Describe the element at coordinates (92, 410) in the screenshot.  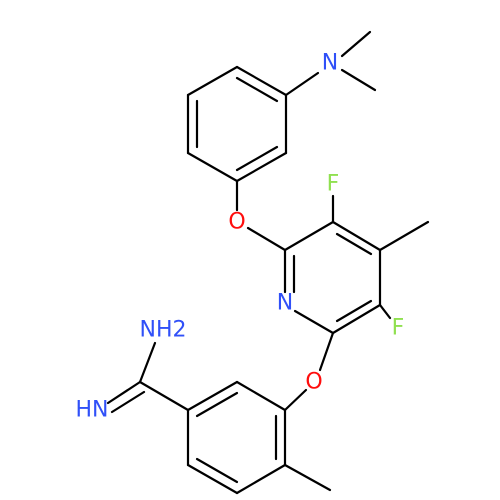
I see `atom-label: HN` at that location.